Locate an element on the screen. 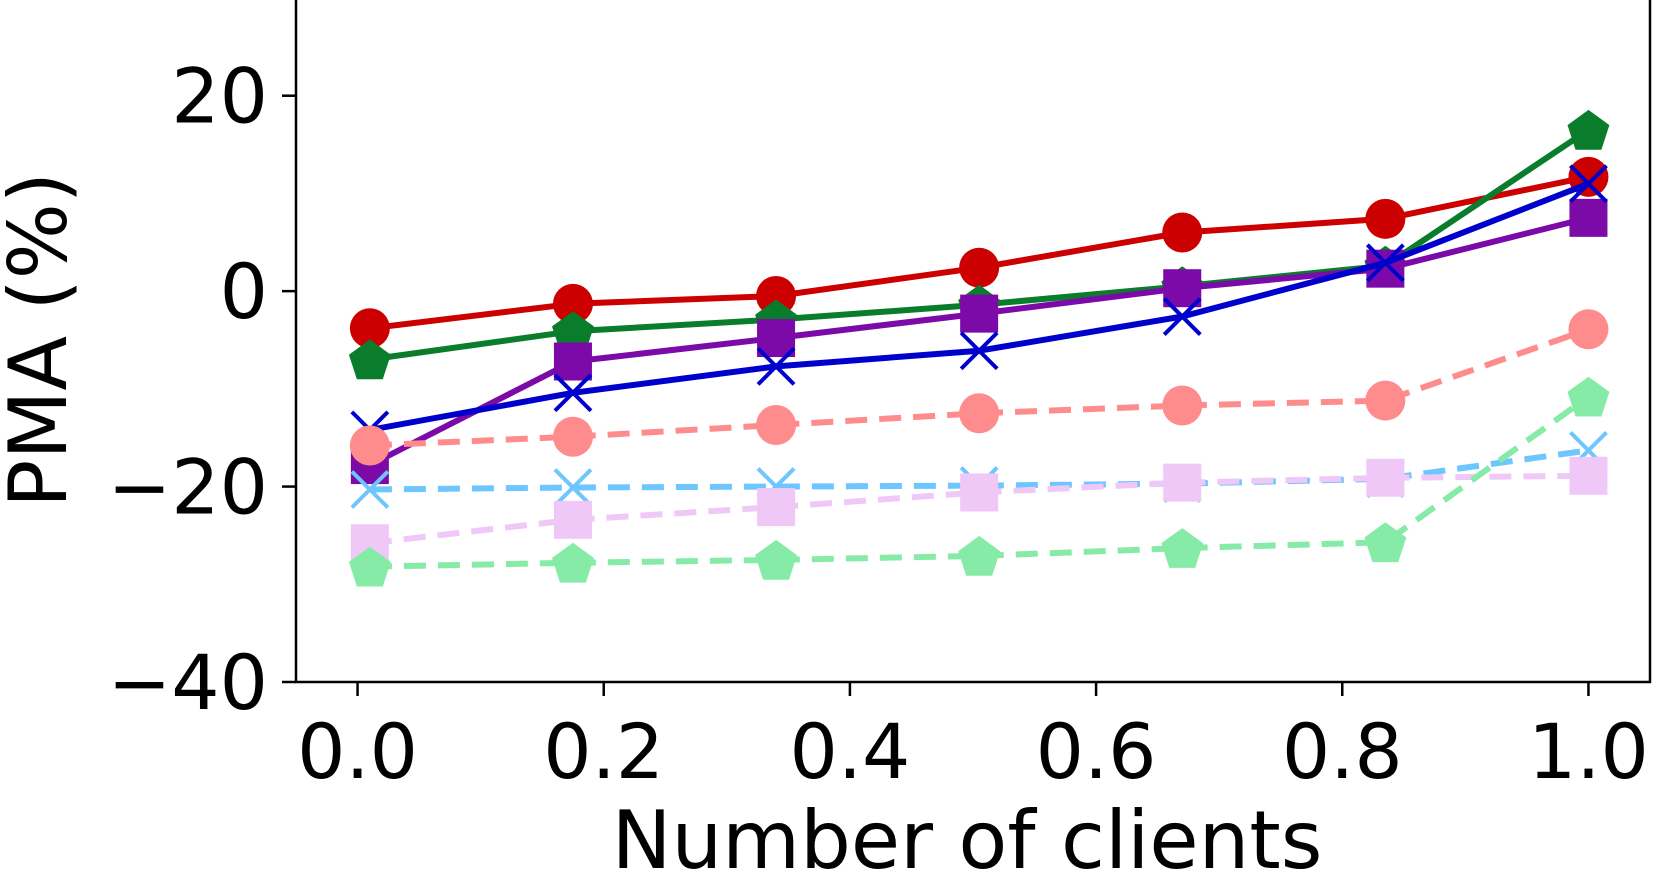 Image resolution: width=1661 pixels, height=886 pixels. x-tick-label: 0.6 is located at coordinates (1096, 751).